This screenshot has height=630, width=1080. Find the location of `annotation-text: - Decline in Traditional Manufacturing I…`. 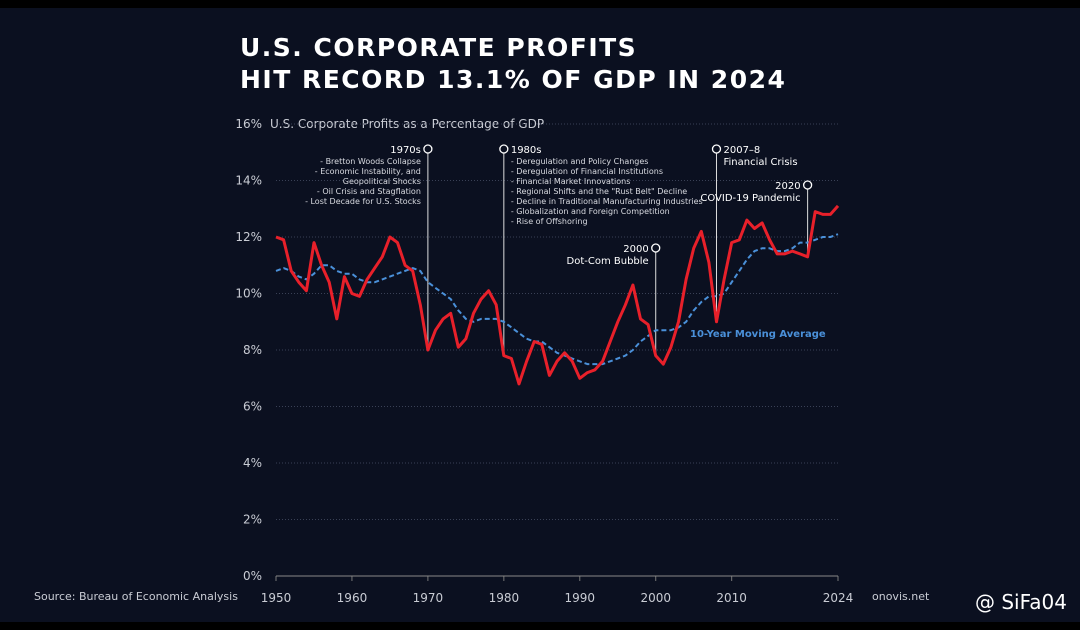

annotation-text: - Decline in Traditional Manufacturing I… is located at coordinates (607, 201).